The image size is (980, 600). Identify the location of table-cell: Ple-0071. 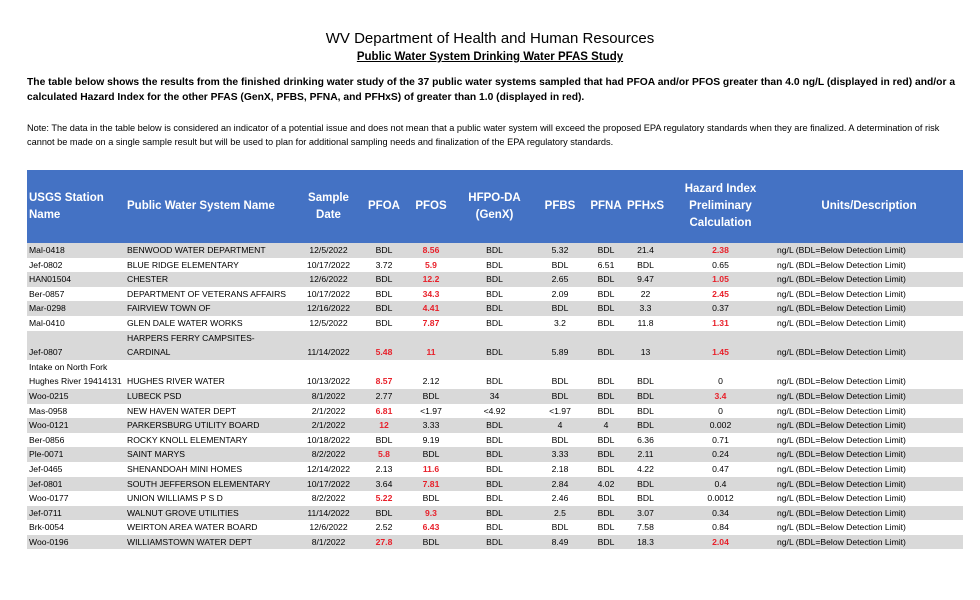
(46, 454).